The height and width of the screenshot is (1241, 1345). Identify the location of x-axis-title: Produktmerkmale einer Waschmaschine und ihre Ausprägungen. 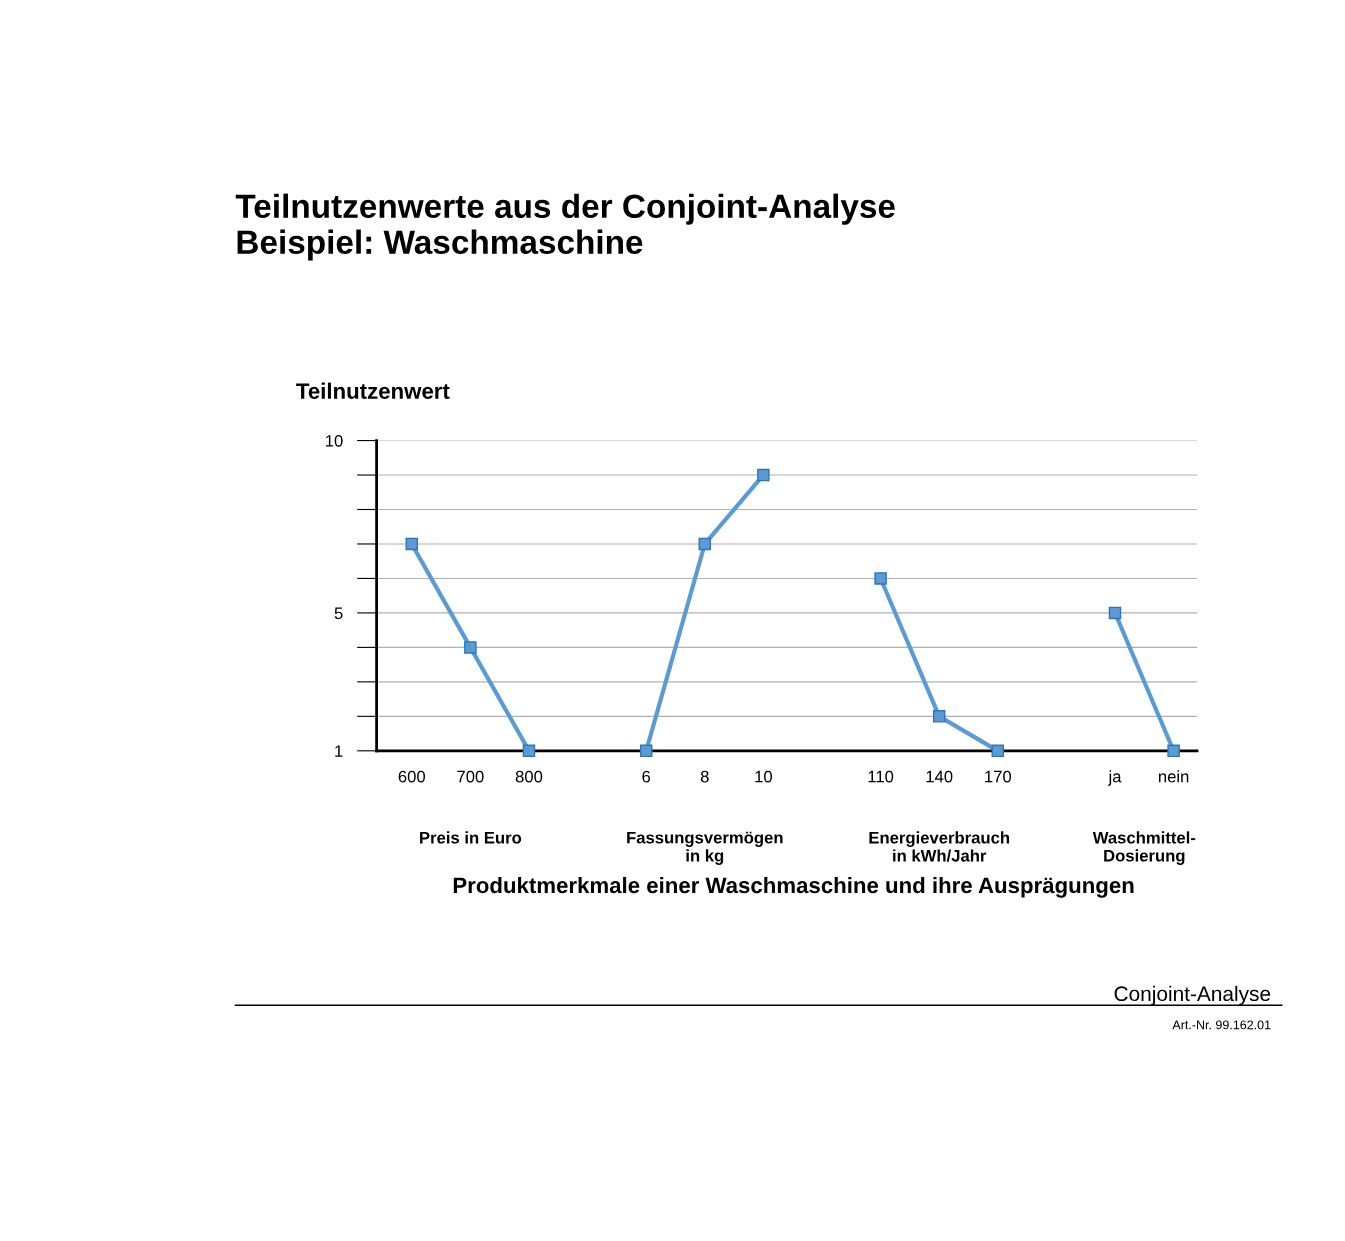
(793, 887).